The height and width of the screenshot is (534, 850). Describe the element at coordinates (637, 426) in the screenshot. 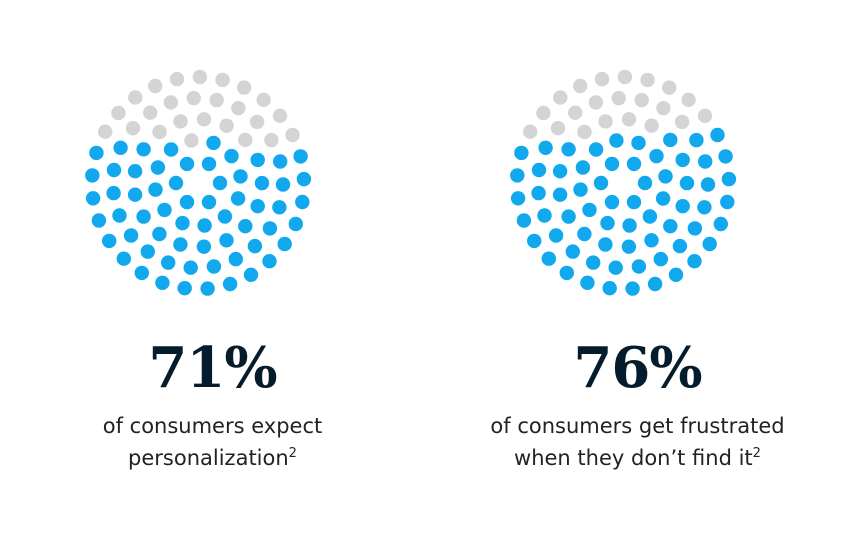

I see `caption-line-1: of consumers get frustrated` at that location.